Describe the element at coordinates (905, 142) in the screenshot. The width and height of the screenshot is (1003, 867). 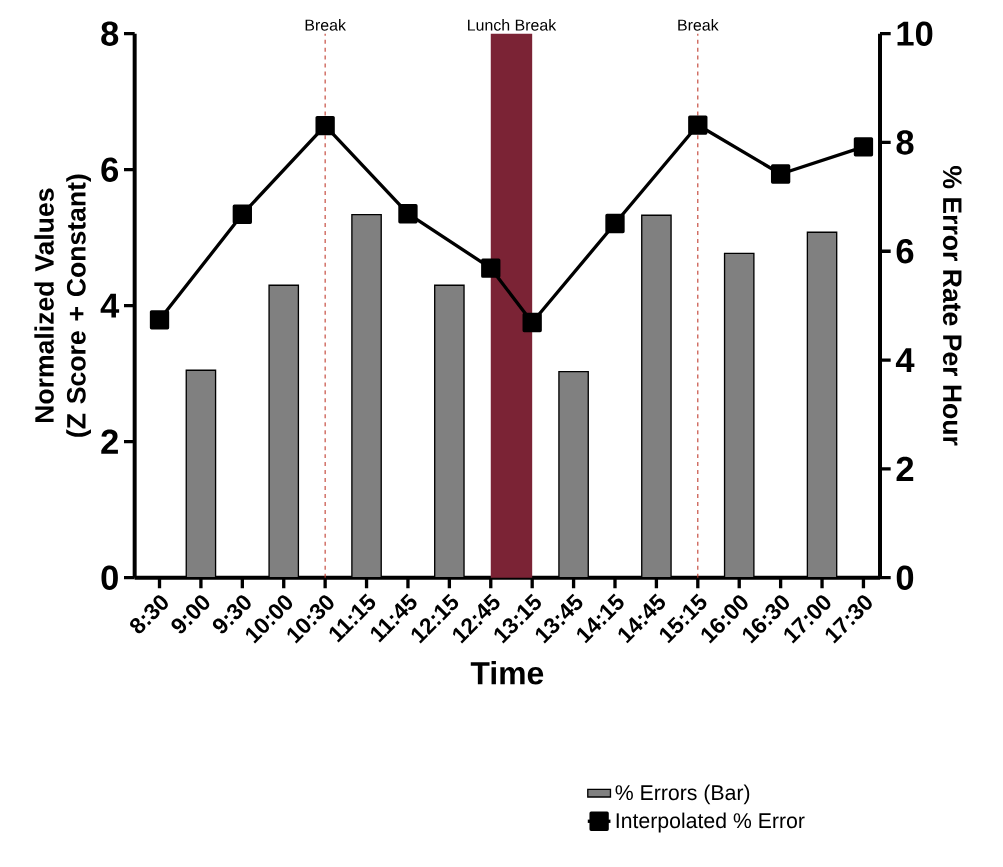
I see `y2-tick-label: 8` at that location.